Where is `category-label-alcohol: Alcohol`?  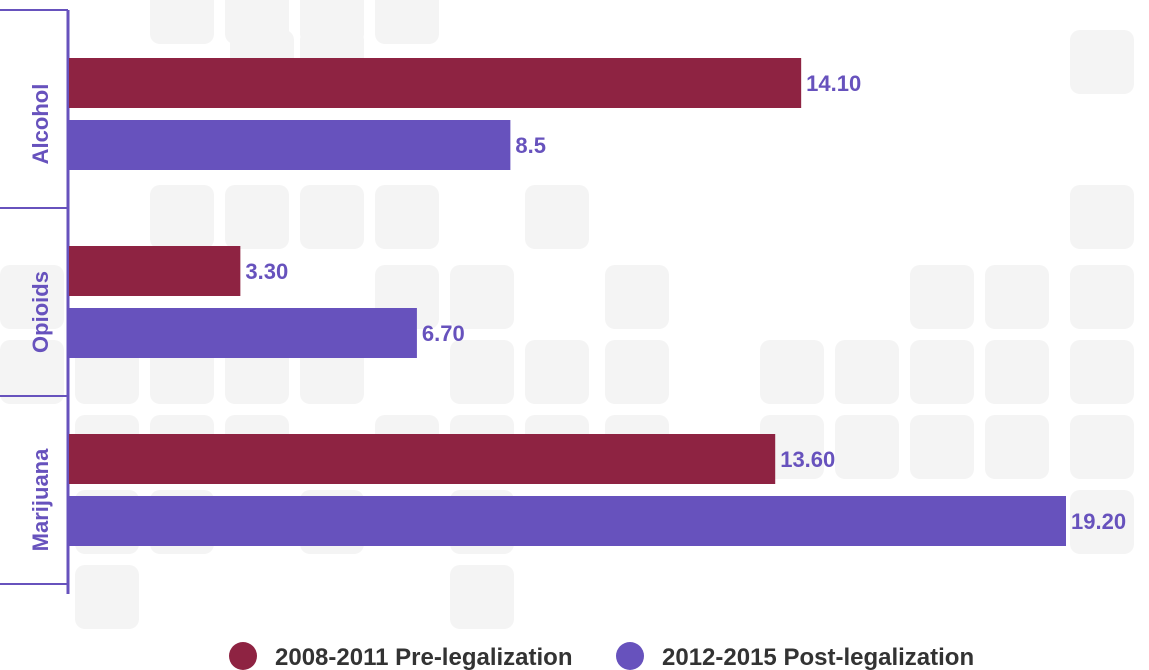 category-label-alcohol: Alcohol is located at coordinates (40, 124).